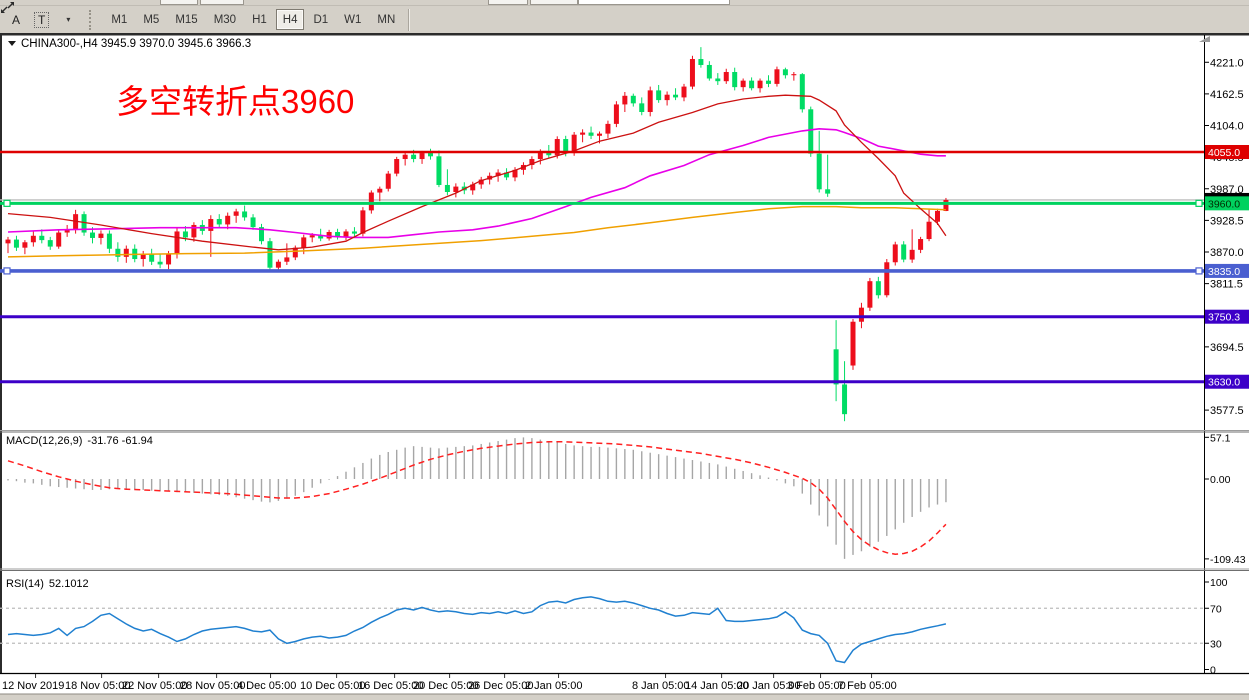 This screenshot has width=1249, height=700. What do you see at coordinates (554, 686) in the screenshot?
I see `time-label: 2 Jan 05:00` at bounding box center [554, 686].